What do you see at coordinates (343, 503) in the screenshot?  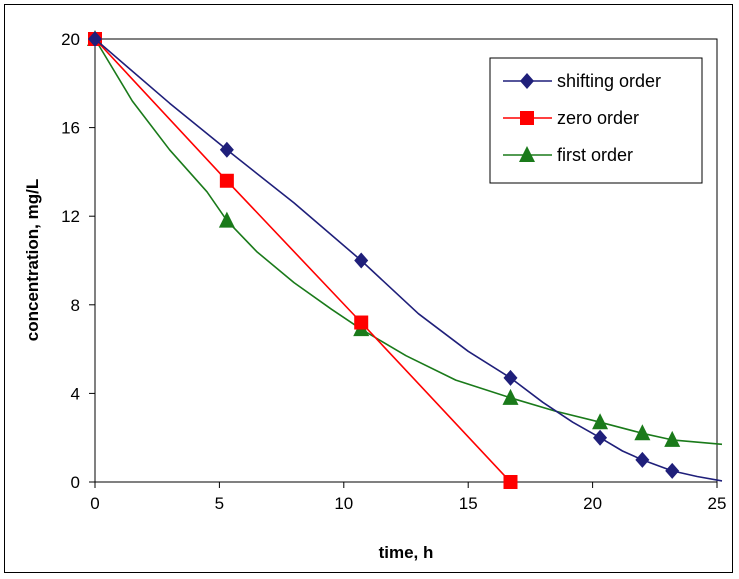 I see `x-tick-label: 10` at bounding box center [343, 503].